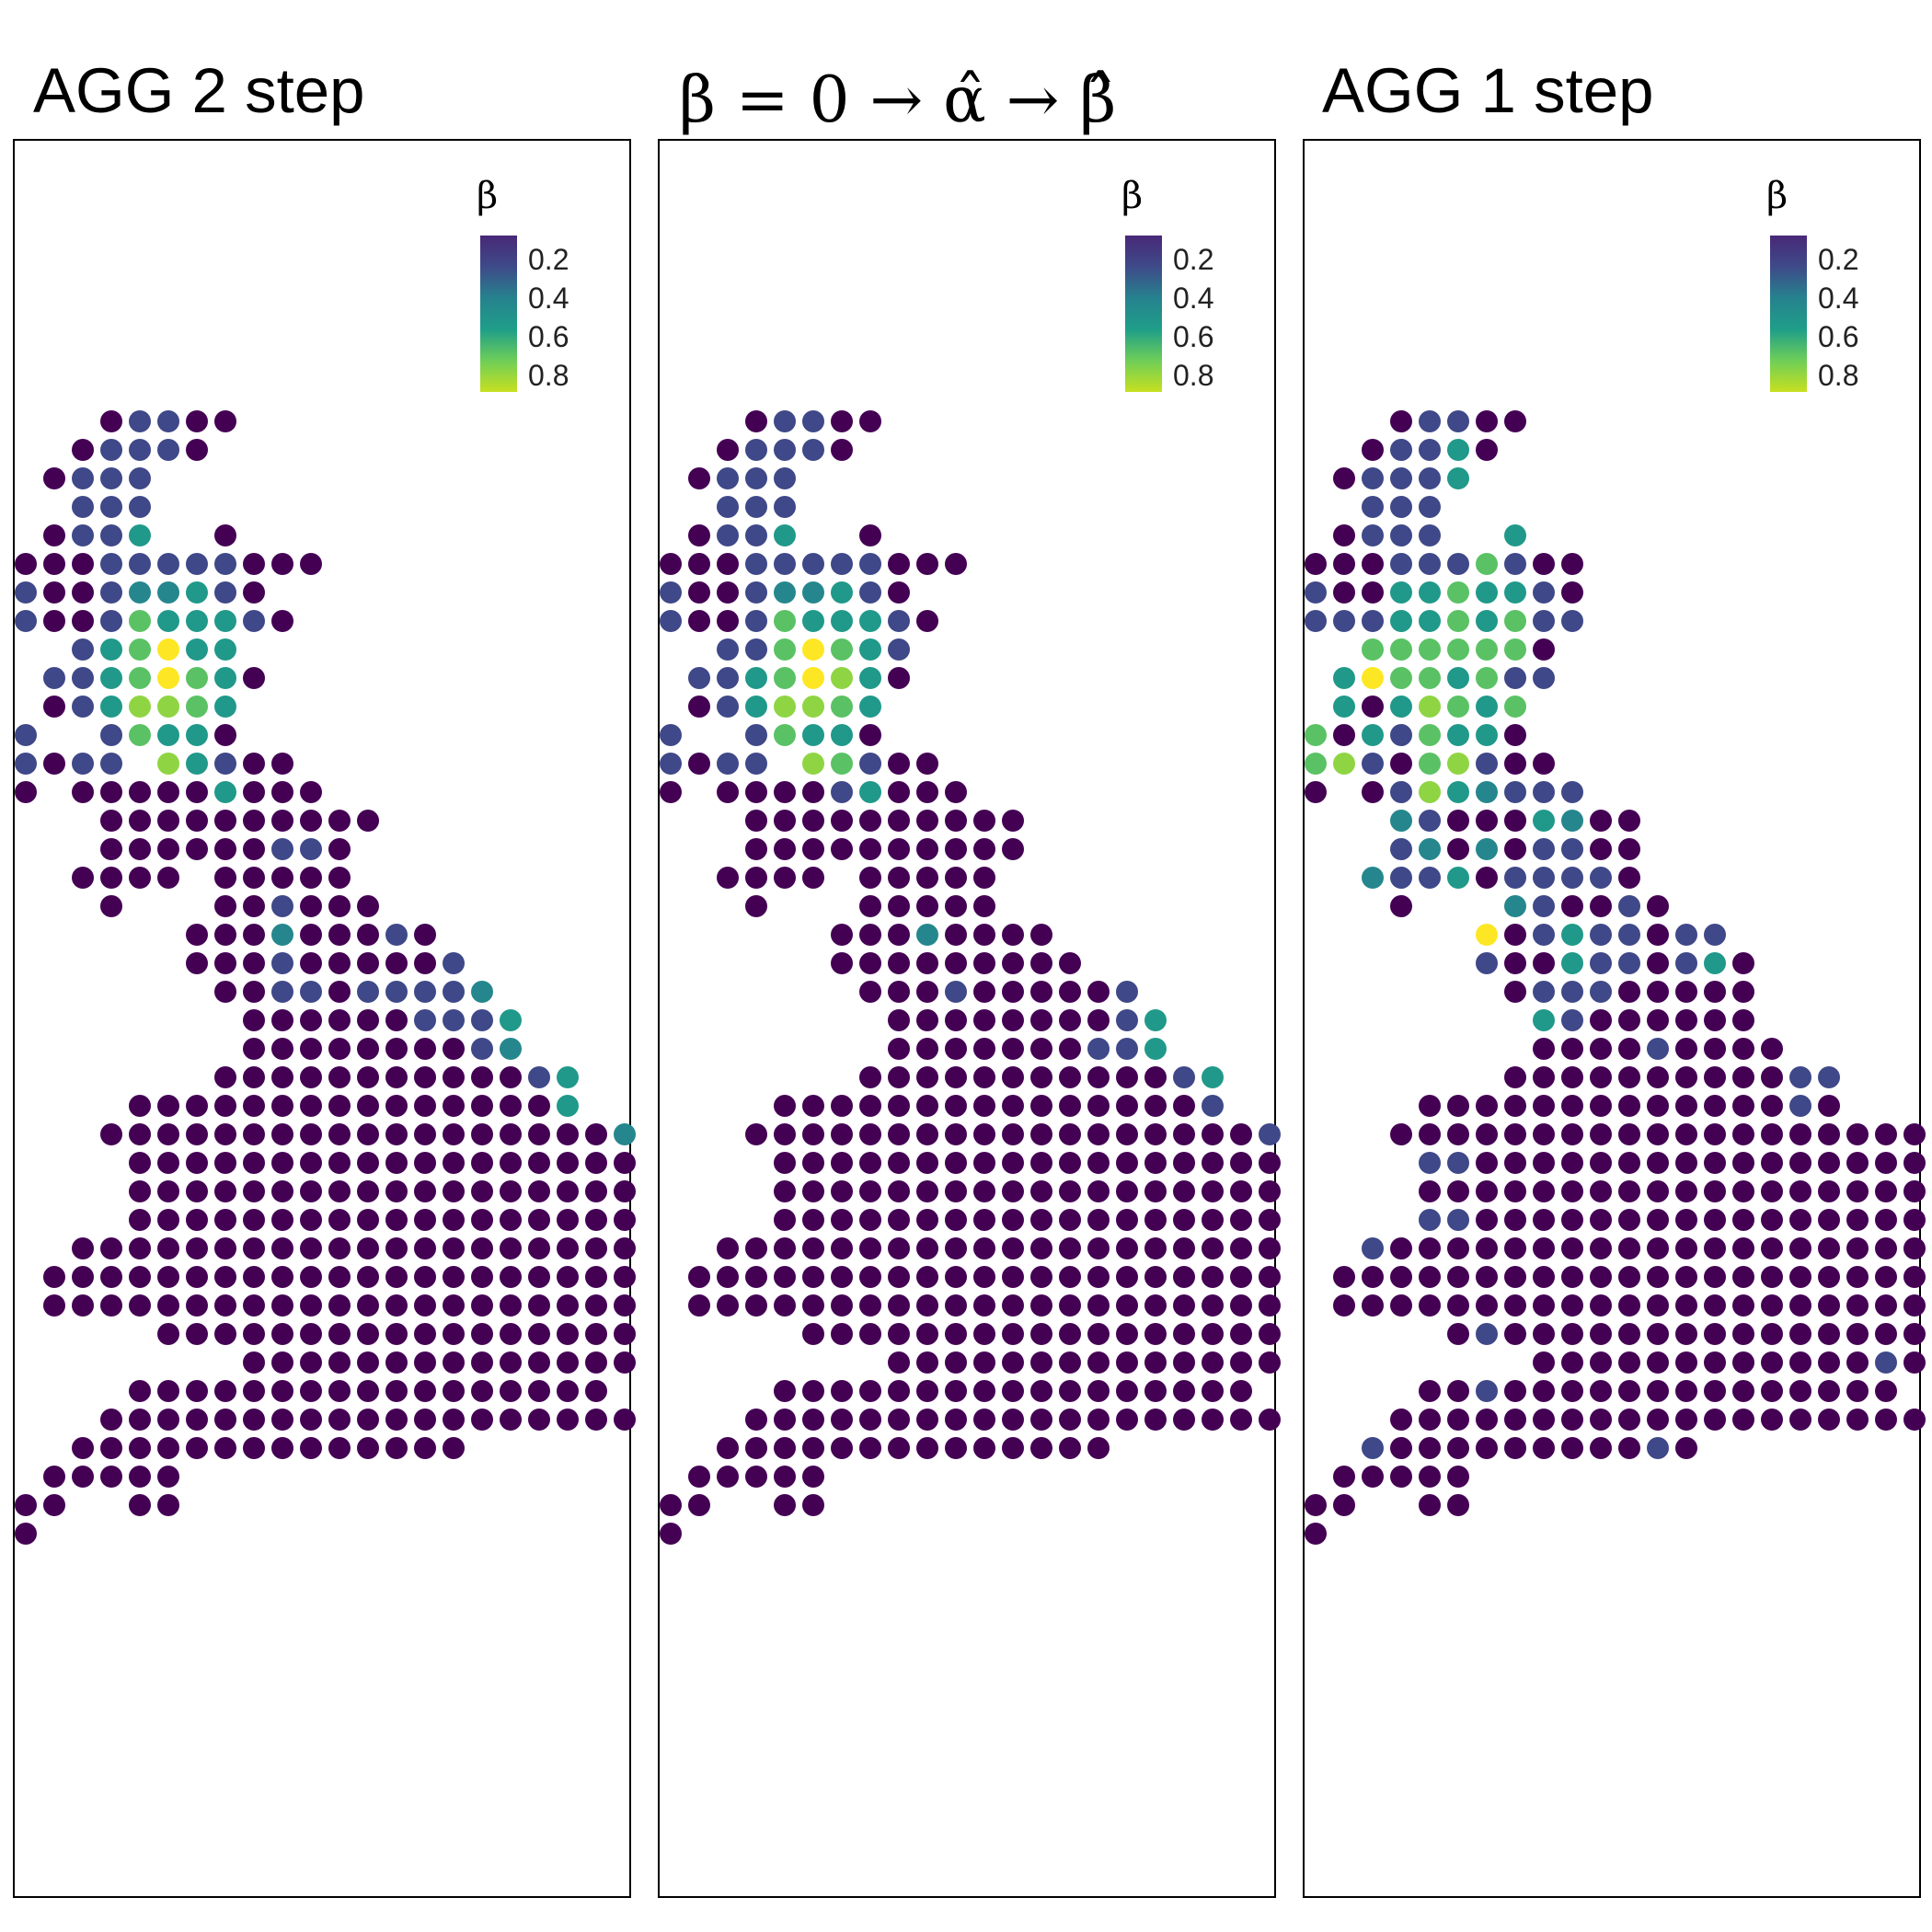 This screenshot has width=1932, height=1932. What do you see at coordinates (1193, 298) in the screenshot?
I see `legend-tick: 0.4` at bounding box center [1193, 298].